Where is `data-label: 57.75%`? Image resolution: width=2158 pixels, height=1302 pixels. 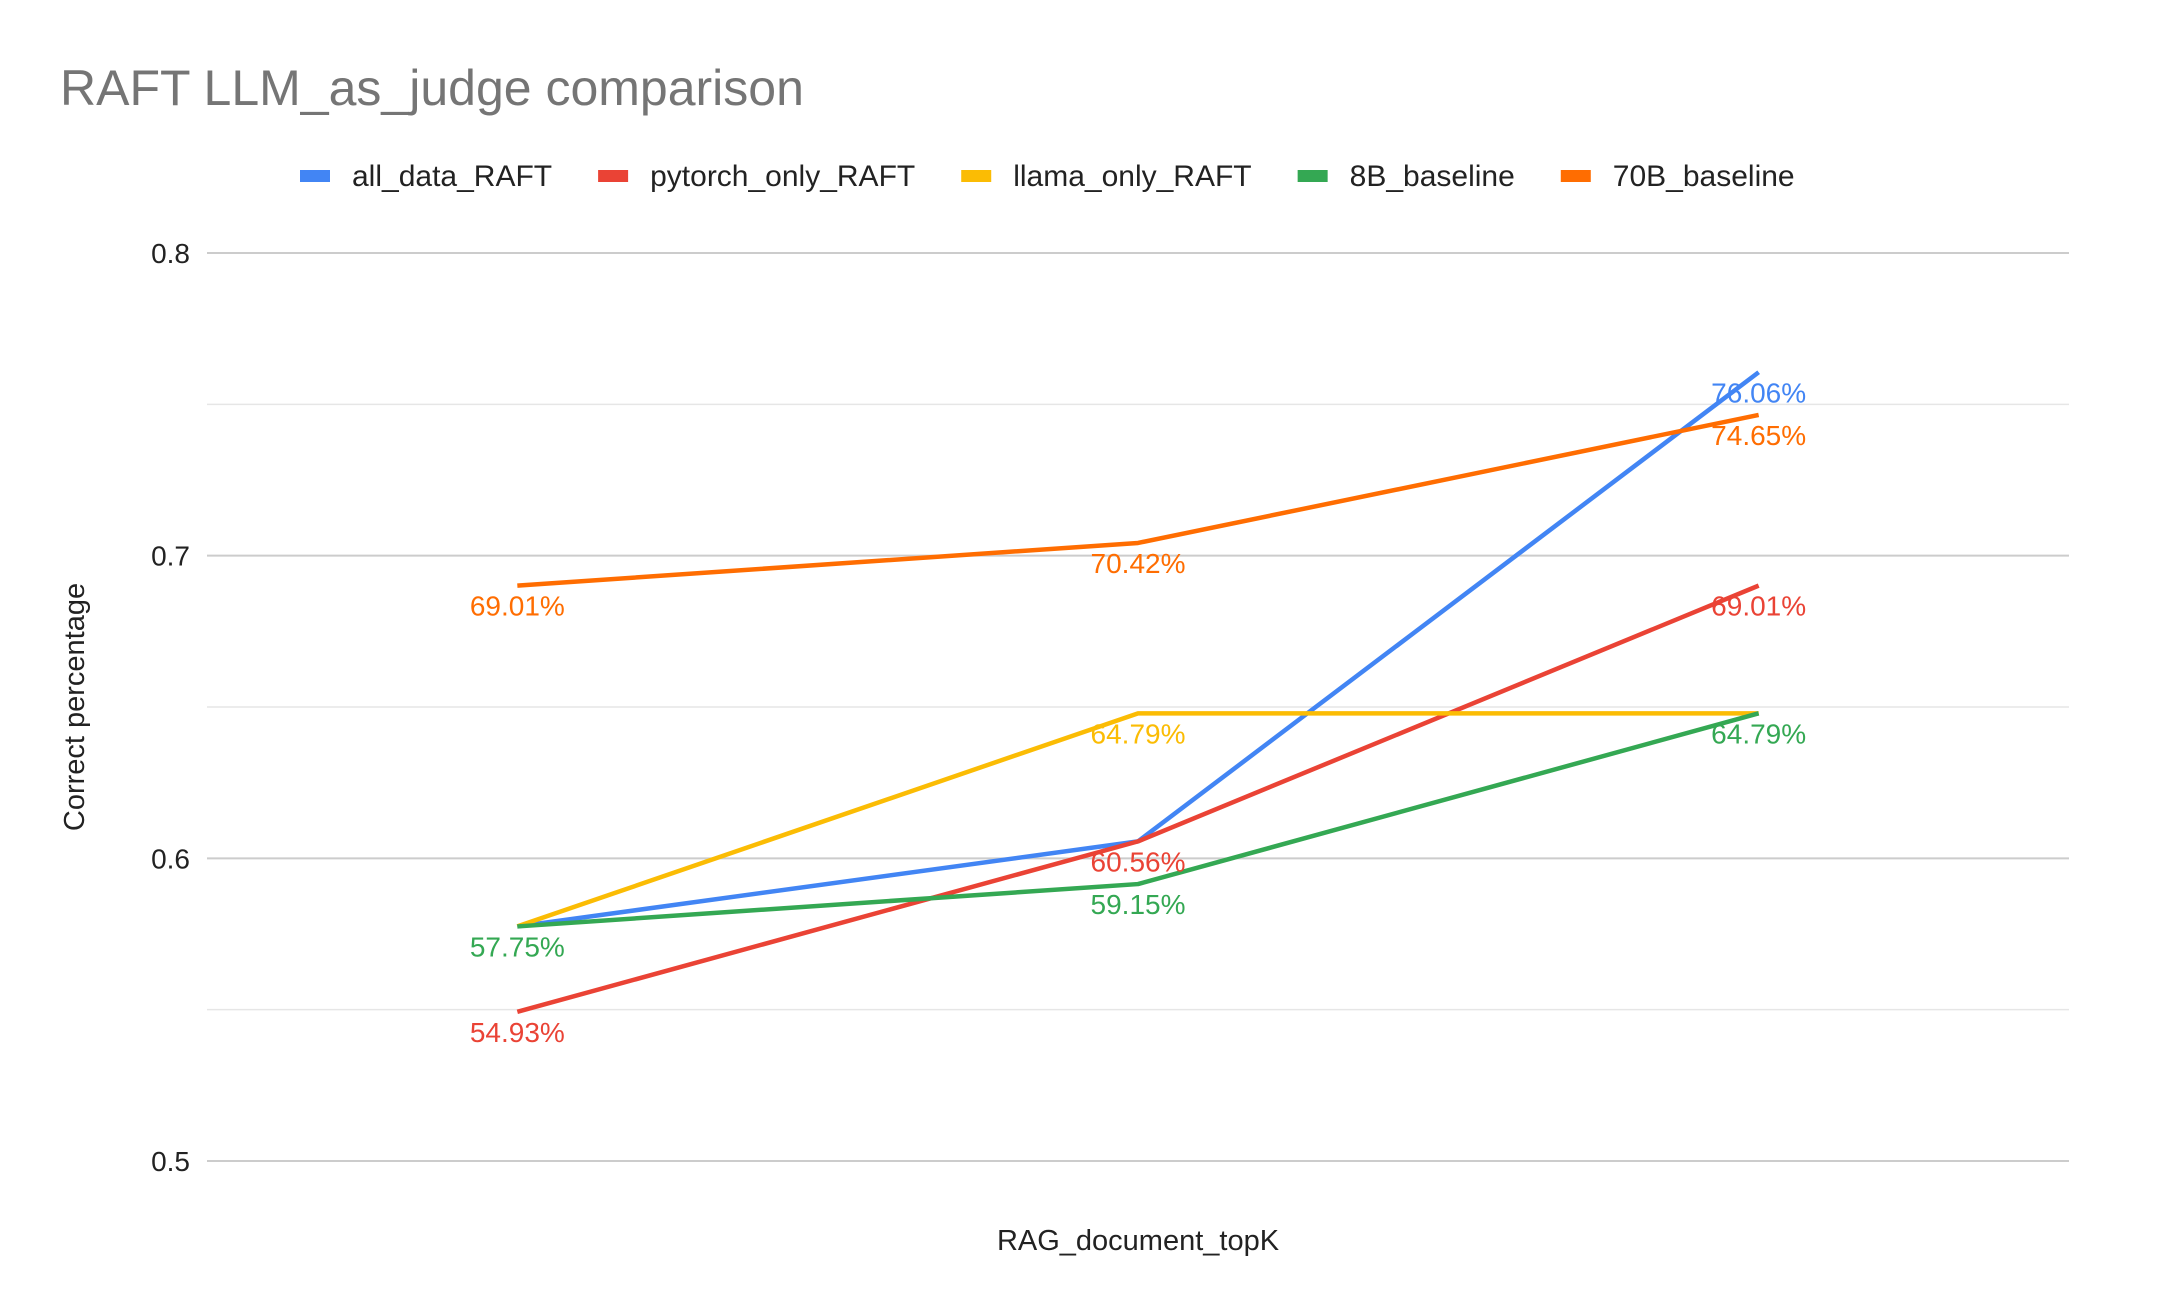
data-label: 57.75% is located at coordinates (517, 946).